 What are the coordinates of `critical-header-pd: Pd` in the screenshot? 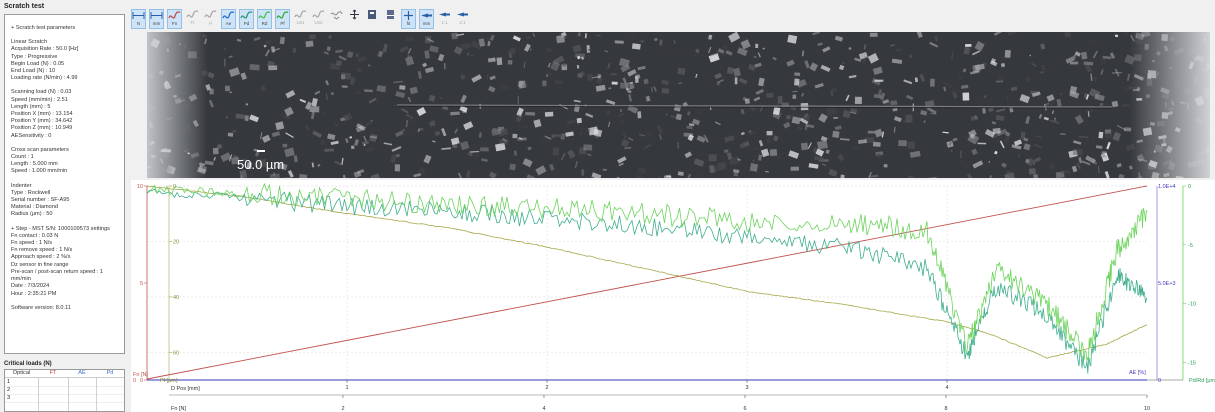 It's located at (110, 373).